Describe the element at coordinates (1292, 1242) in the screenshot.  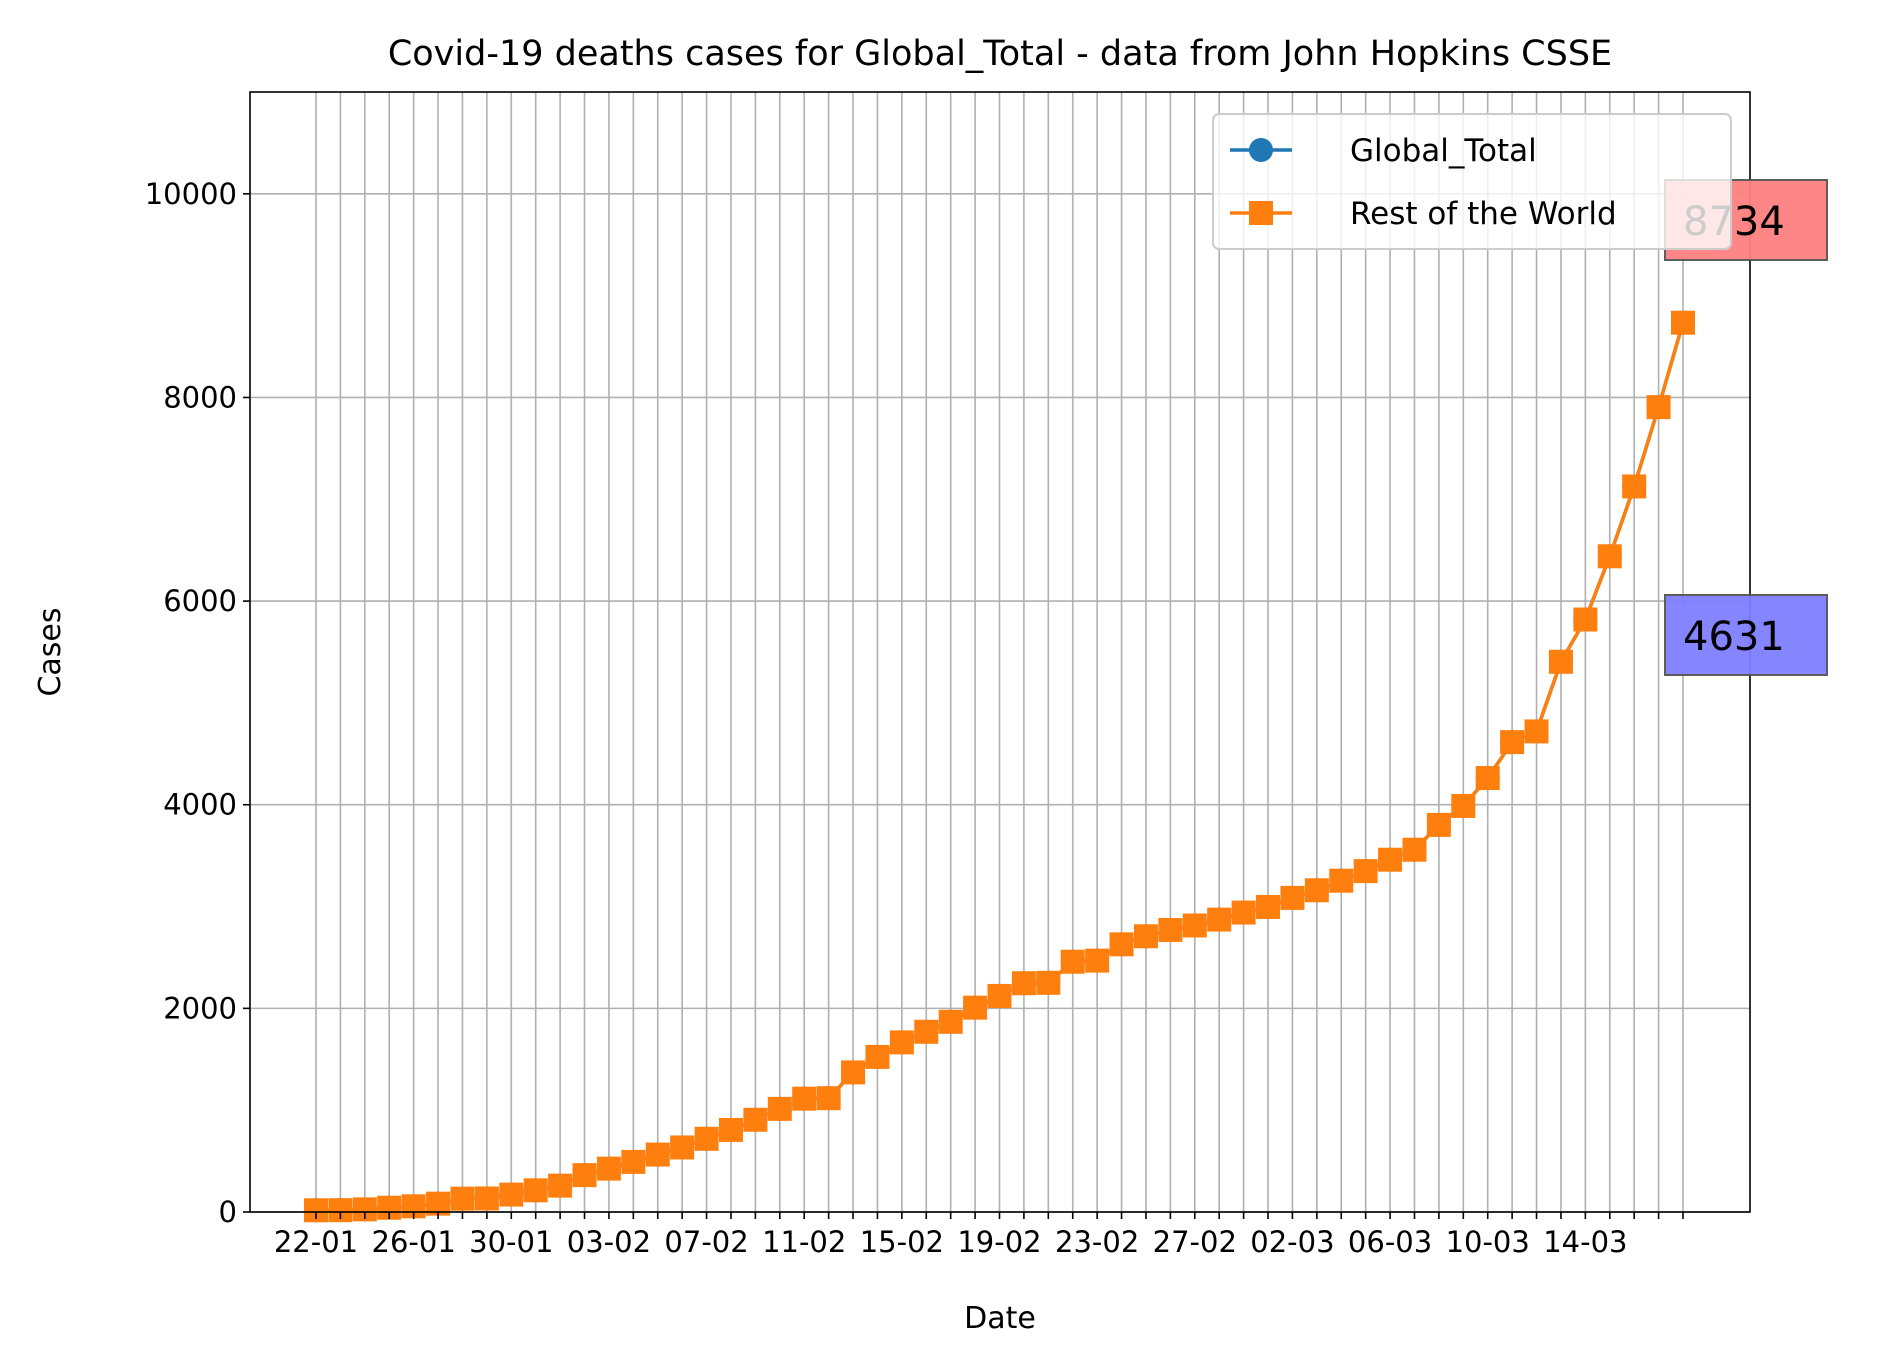
I see `x-tick-label: 02-03` at that location.